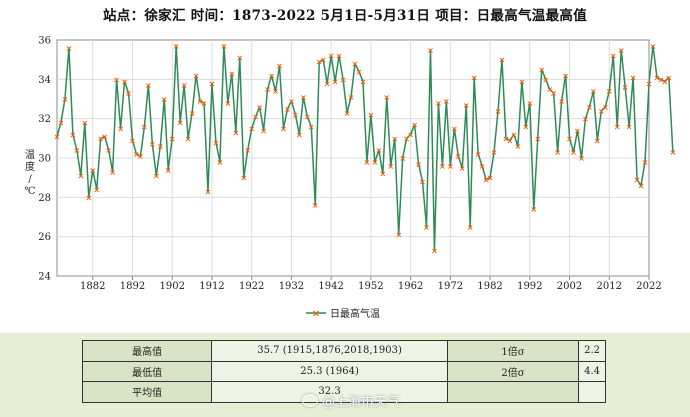  I want to click on y-axis-label: 温度/℃, so click(29, 173).